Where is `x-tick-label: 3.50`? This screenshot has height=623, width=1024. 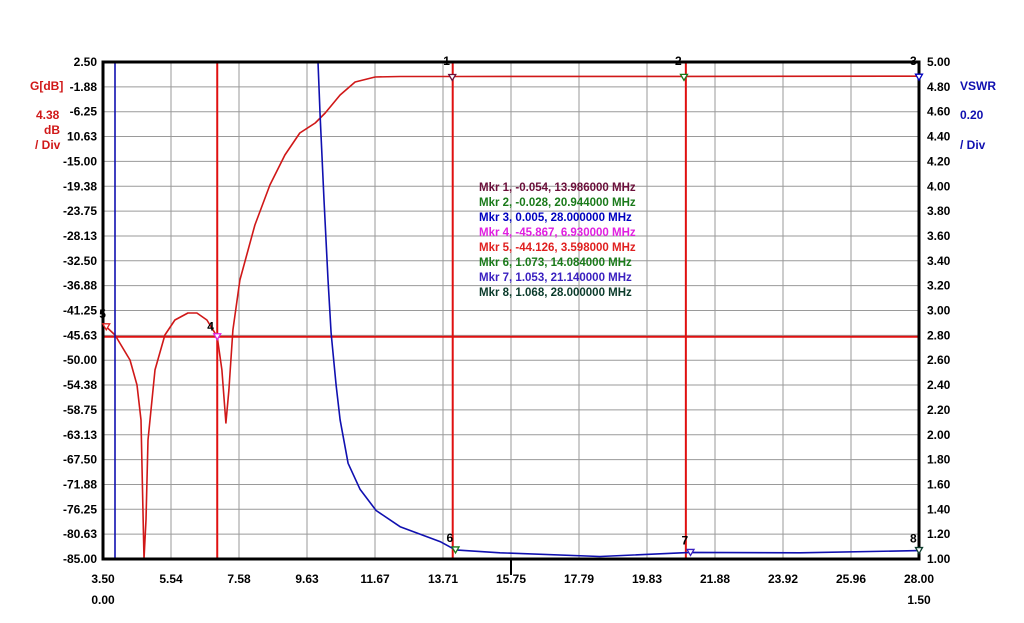 x-tick-label: 3.50 is located at coordinates (103, 579).